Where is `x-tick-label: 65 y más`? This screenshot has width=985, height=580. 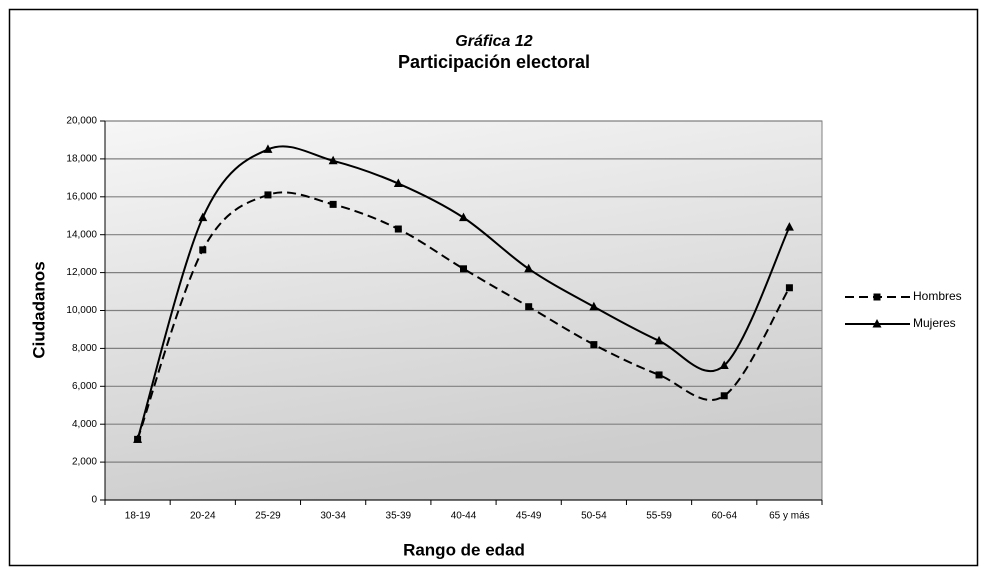
x-tick-label: 65 y más is located at coordinates (789, 516).